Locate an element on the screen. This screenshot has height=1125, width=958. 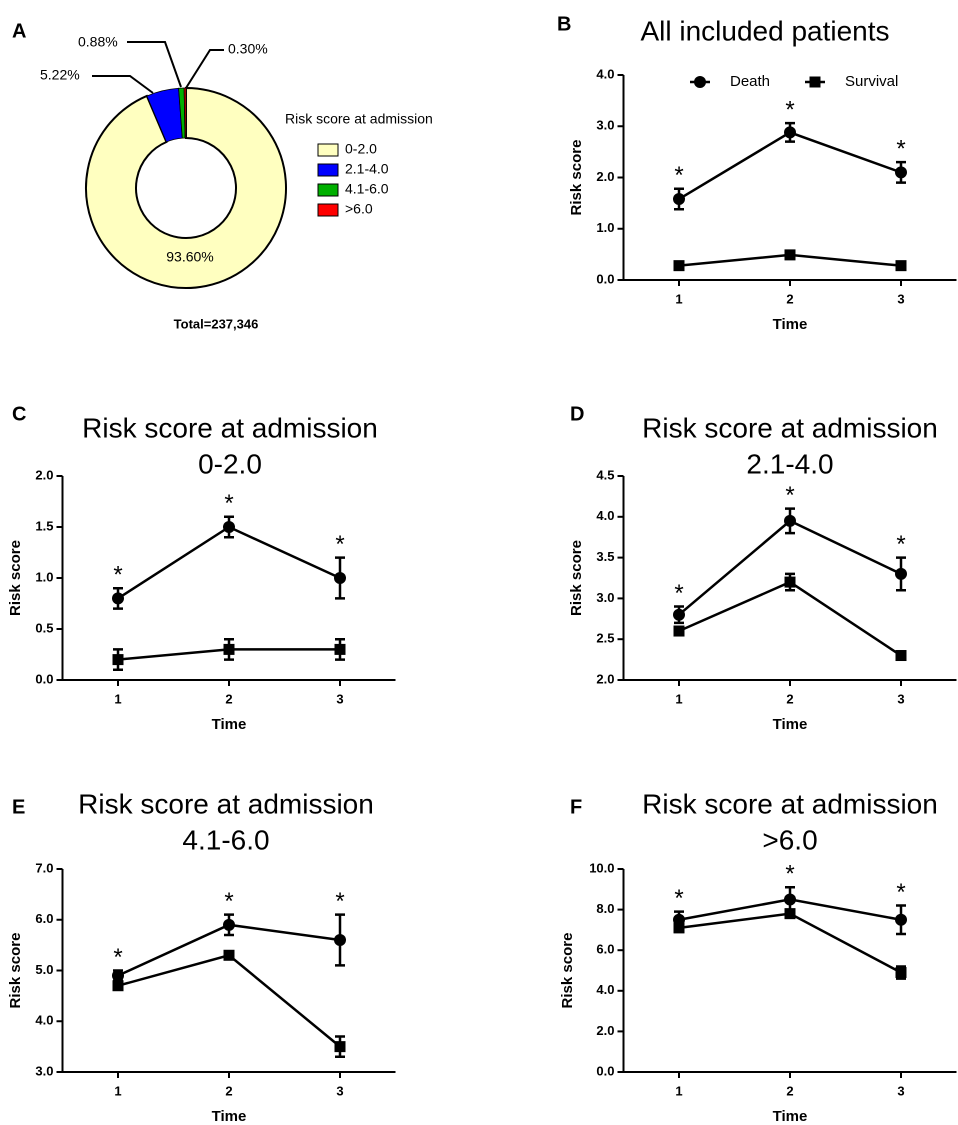
y-tick-label: 1.5 is located at coordinates (44, 525).